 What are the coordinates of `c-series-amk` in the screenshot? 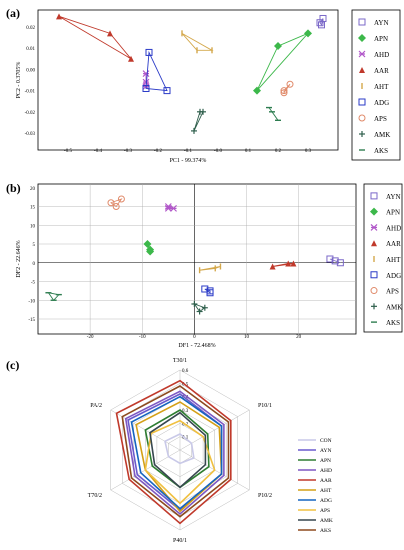 It's located at (178, 450).